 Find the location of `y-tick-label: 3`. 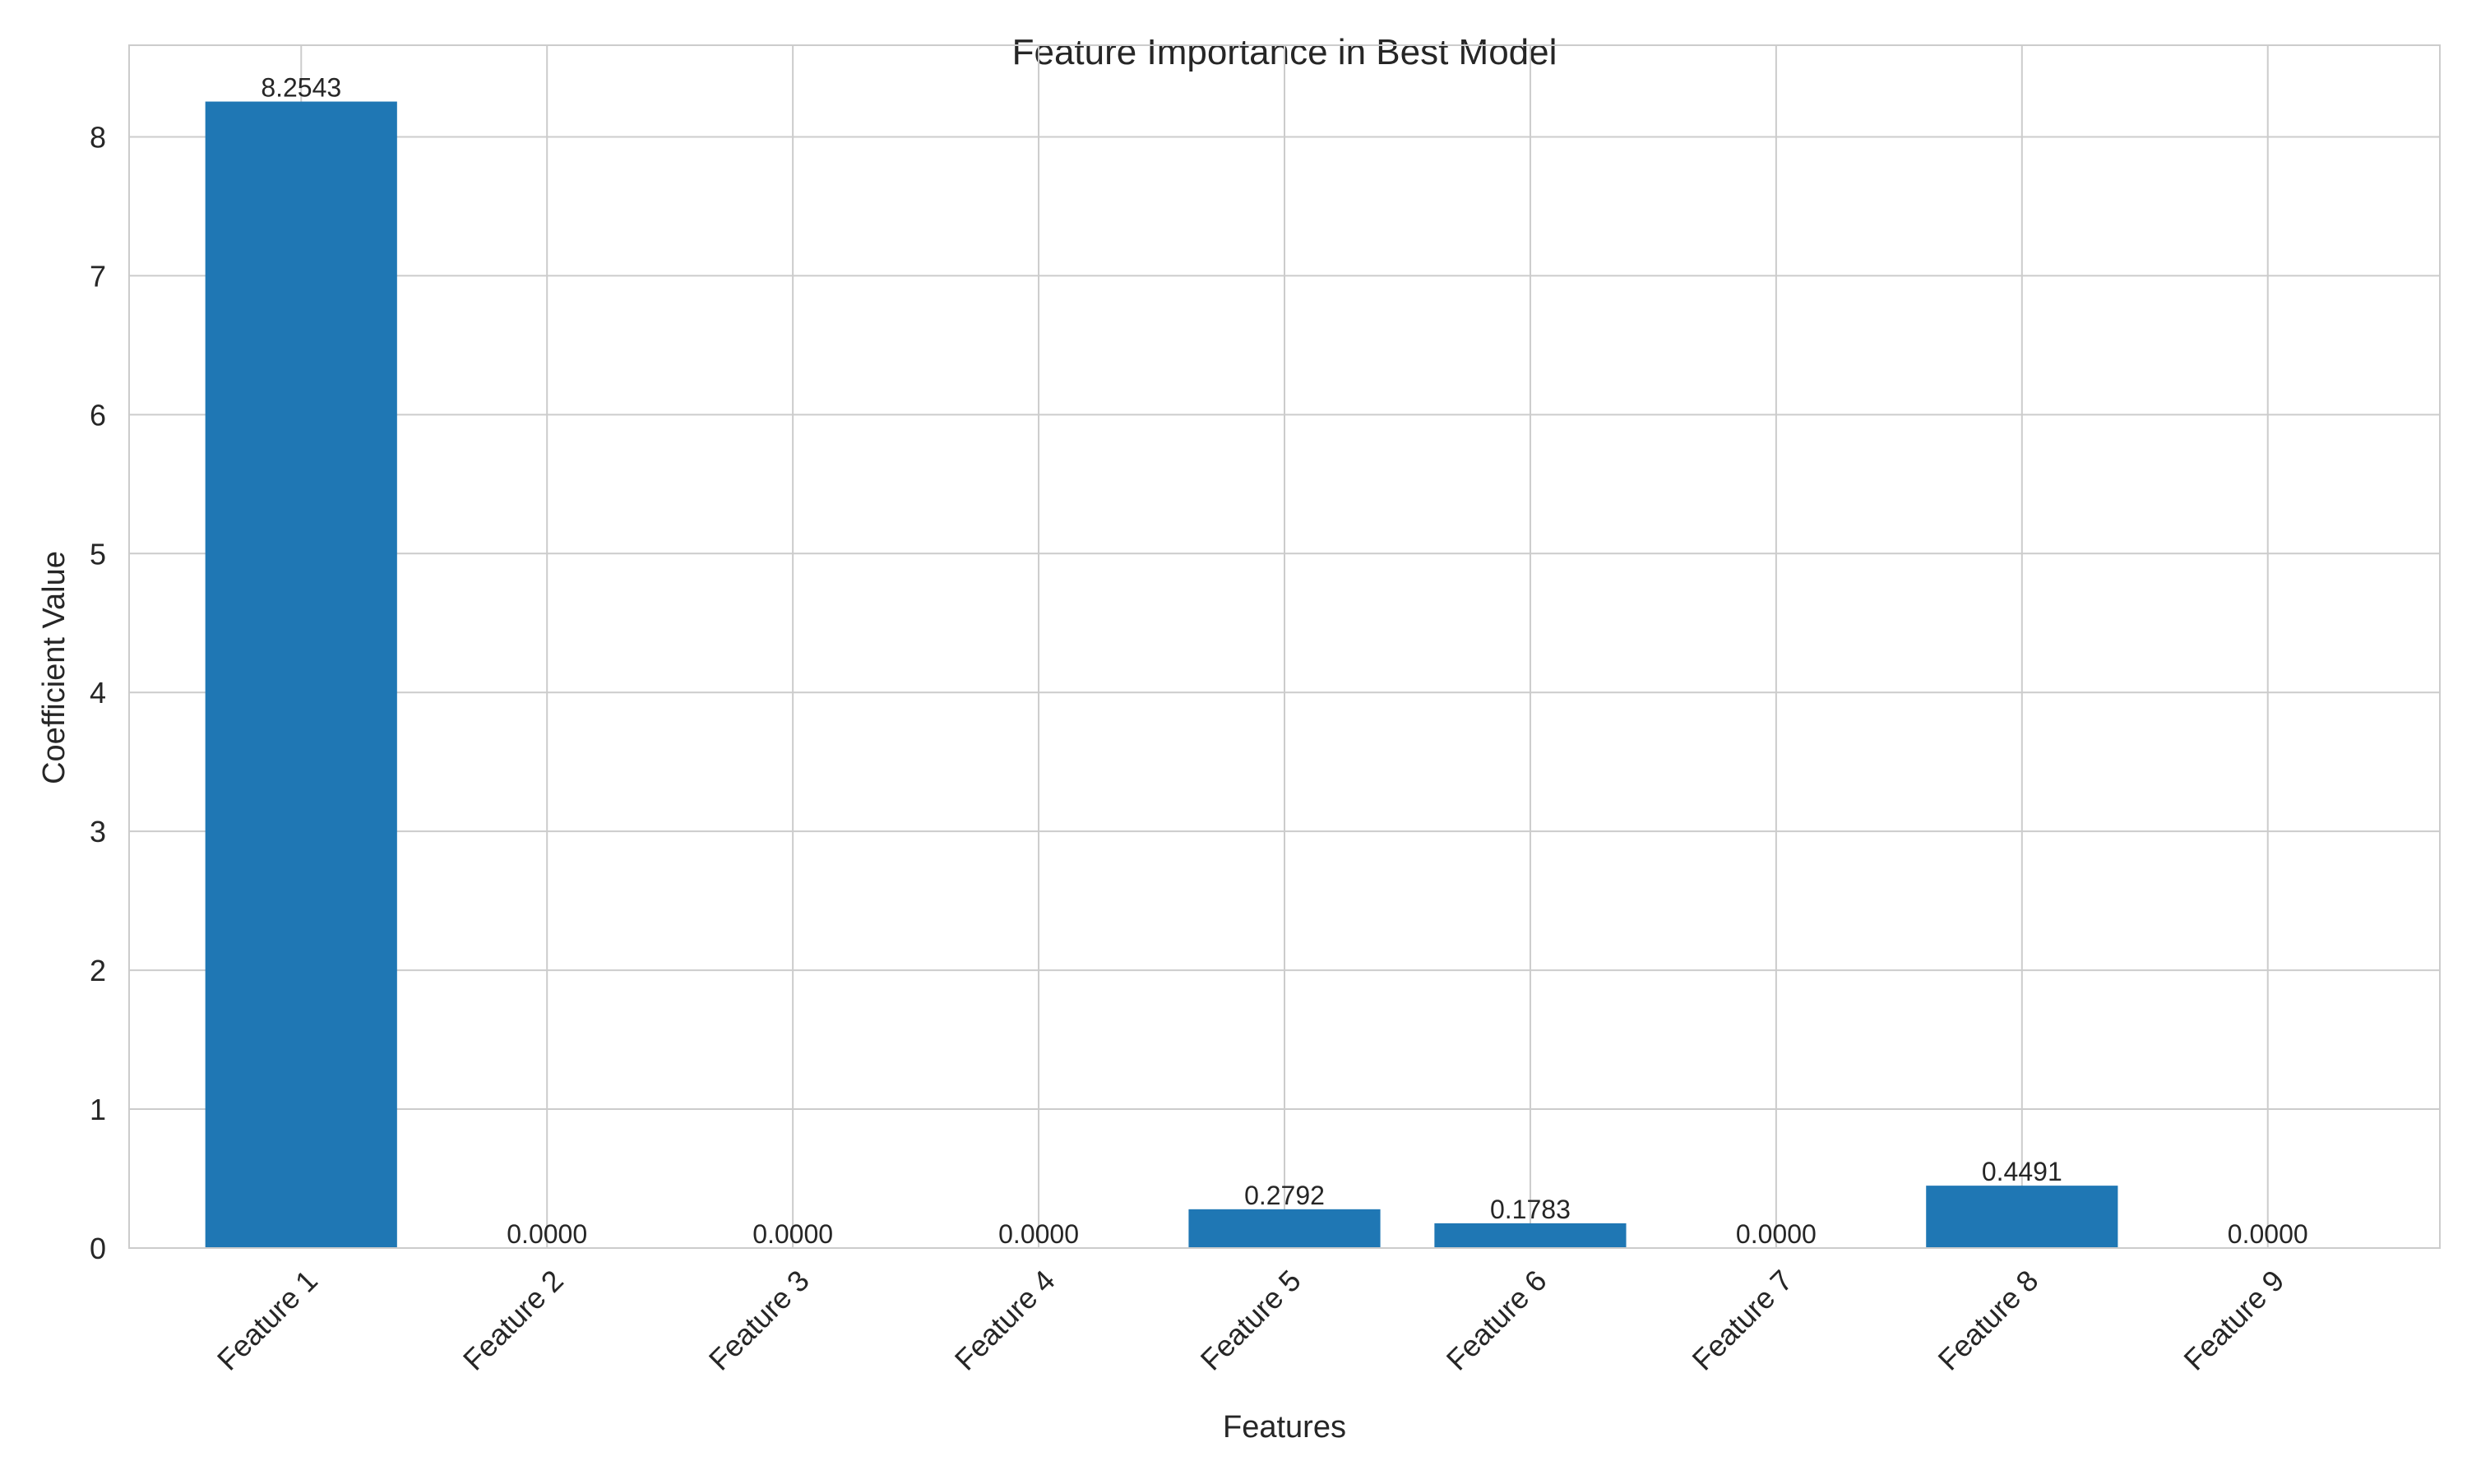

y-tick-label: 3 is located at coordinates (98, 832).